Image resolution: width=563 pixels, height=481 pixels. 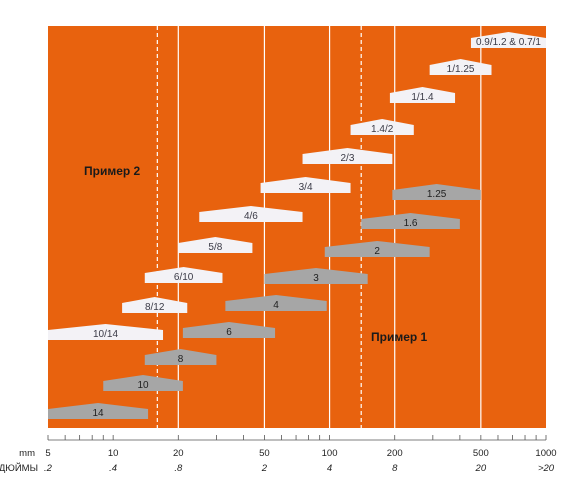 What do you see at coordinates (306, 187) in the screenshot?
I see `white-bar-label: 3/4` at bounding box center [306, 187].